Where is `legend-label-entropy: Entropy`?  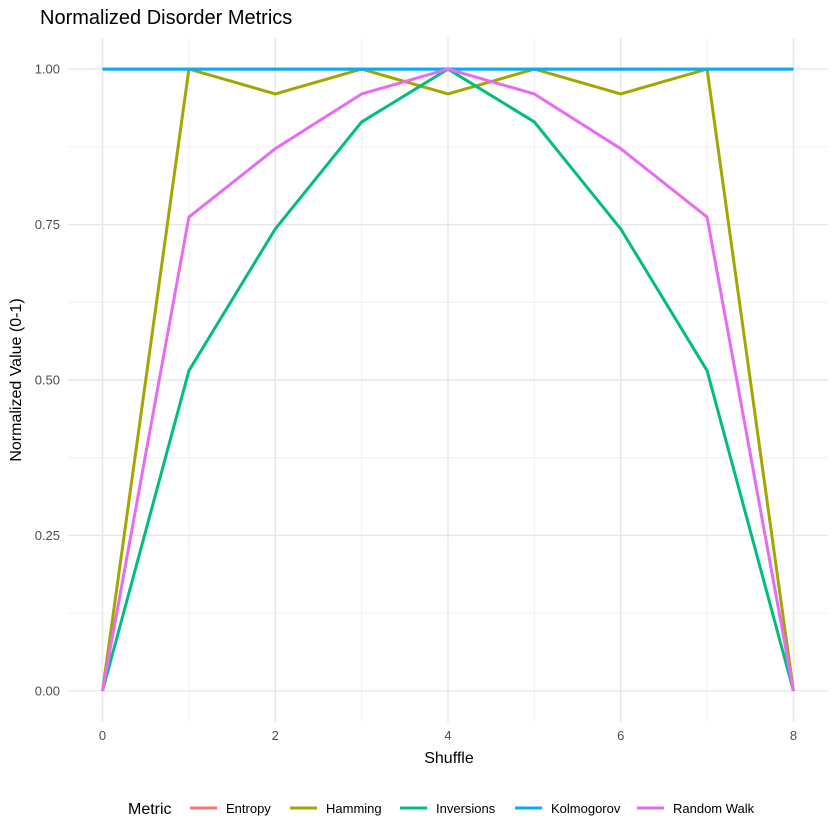
legend-label-entropy: Entropy is located at coordinates (248, 808).